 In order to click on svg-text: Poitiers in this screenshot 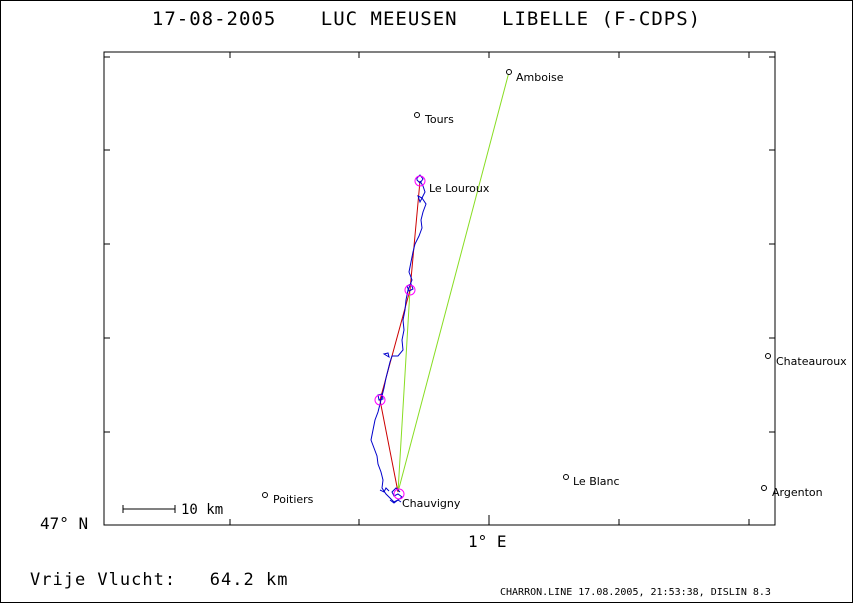, I will do `click(293, 499)`.